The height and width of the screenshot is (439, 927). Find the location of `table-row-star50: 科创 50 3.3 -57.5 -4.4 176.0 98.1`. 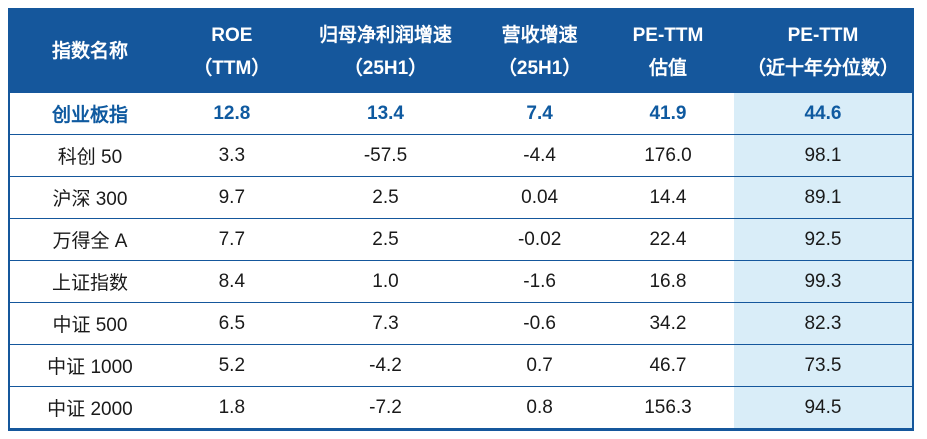

table-row-star50: 科创 50 3.3 -57.5 -4.4 176.0 98.1 is located at coordinates (461, 155).